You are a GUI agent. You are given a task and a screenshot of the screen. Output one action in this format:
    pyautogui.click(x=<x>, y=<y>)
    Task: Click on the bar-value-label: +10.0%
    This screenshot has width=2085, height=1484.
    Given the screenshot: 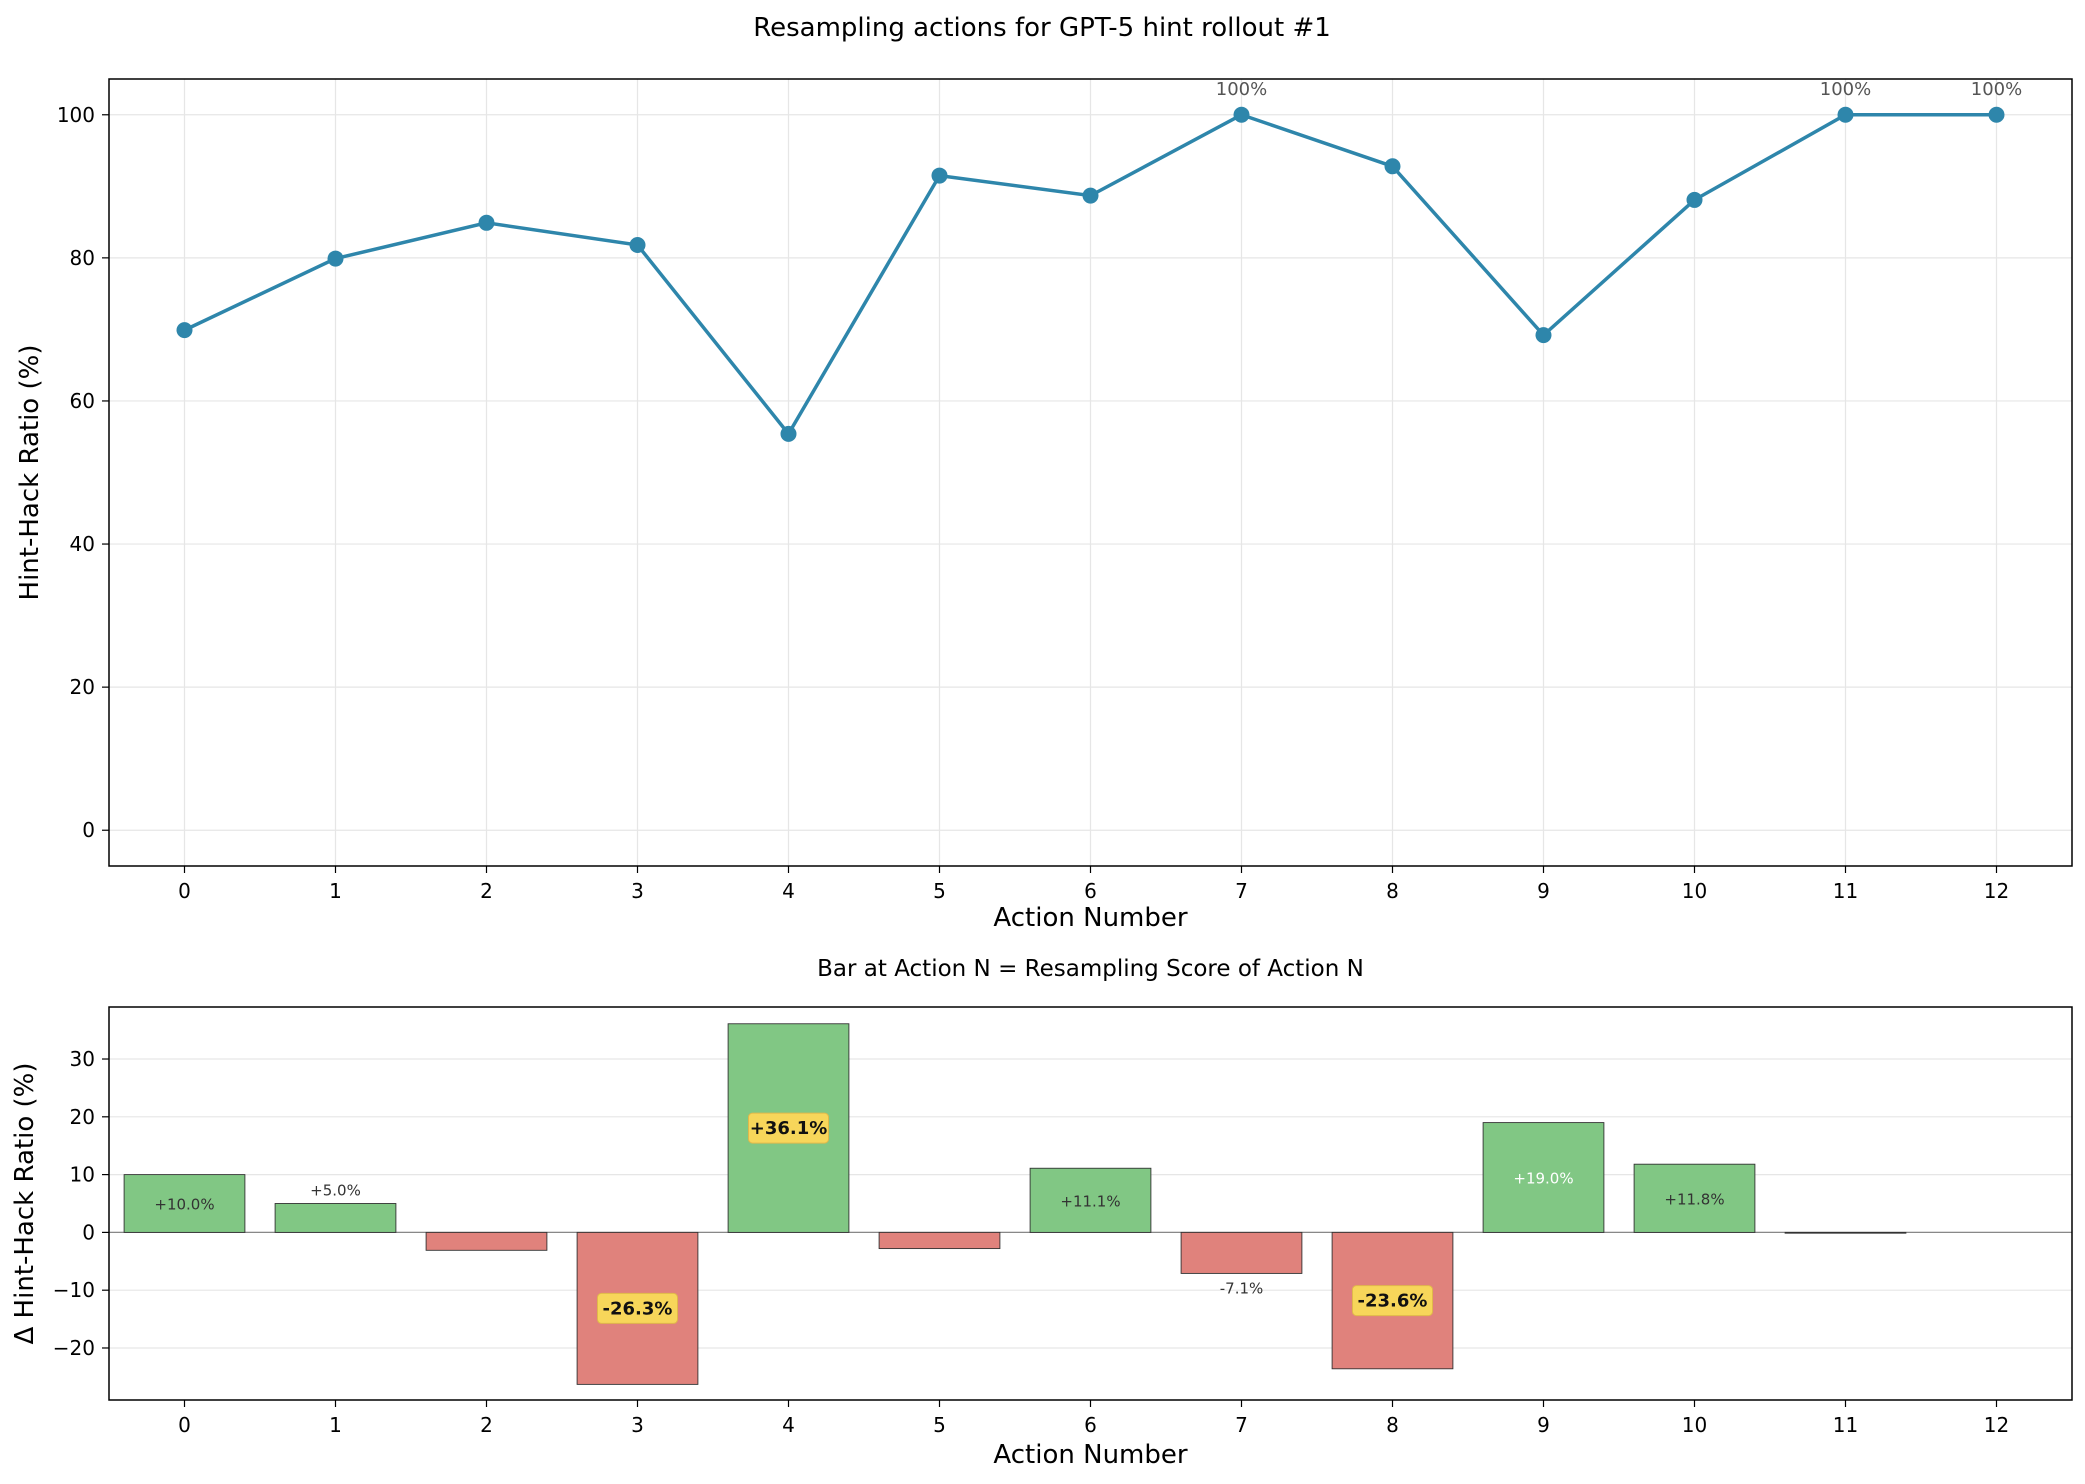 What is the action you would take?
    pyautogui.click(x=184, y=1205)
    